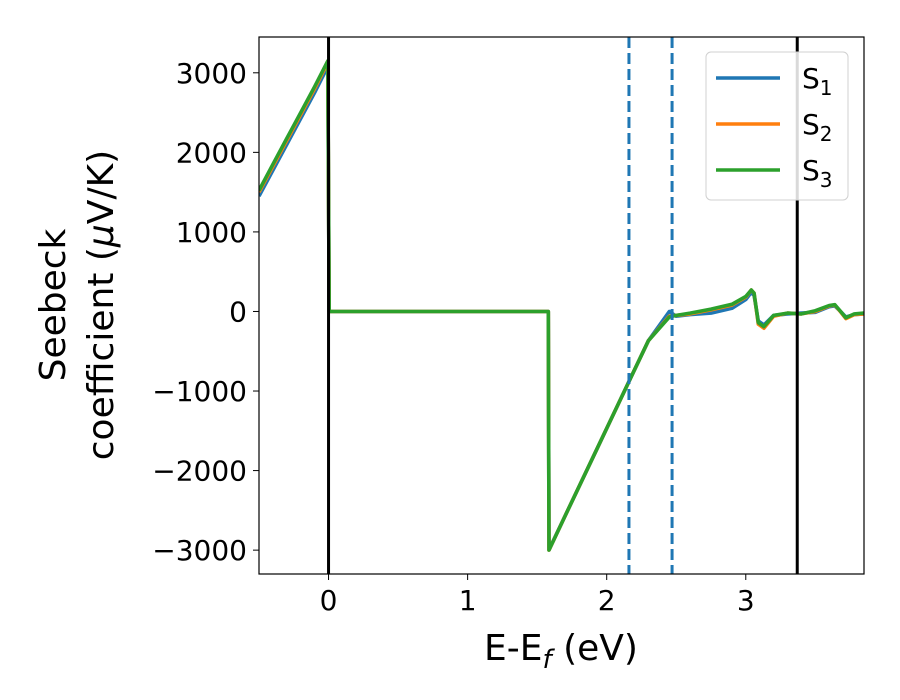 This screenshot has width=900, height=700. Describe the element at coordinates (513, 648) in the screenshot. I see `x-axis-label-main: E-E` at that location.